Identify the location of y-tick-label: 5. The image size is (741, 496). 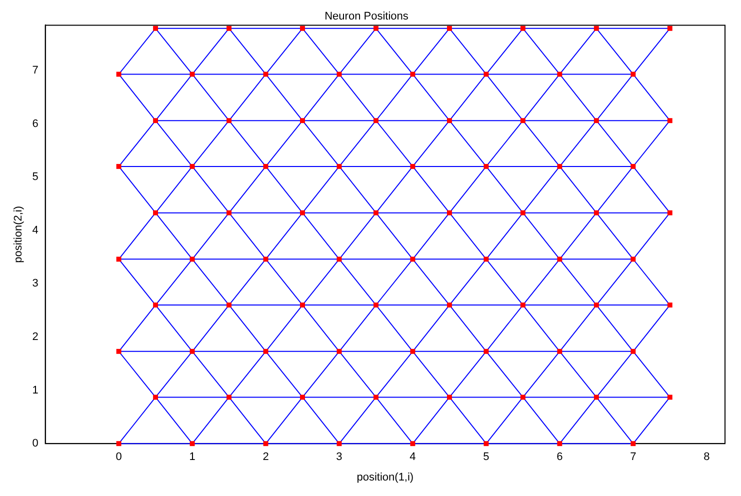
(35, 177).